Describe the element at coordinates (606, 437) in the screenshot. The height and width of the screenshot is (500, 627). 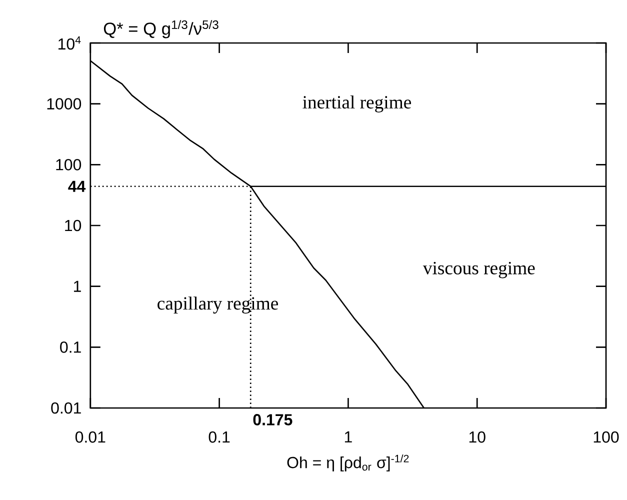
I see `x-tick-label: 100` at that location.